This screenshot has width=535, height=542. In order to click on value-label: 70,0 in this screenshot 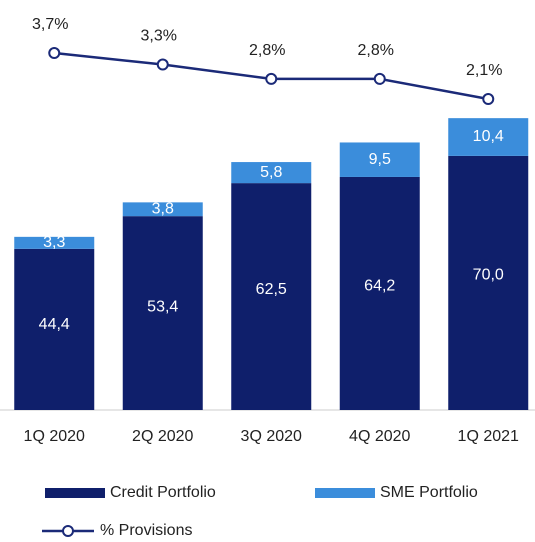, I will do `click(488, 275)`.